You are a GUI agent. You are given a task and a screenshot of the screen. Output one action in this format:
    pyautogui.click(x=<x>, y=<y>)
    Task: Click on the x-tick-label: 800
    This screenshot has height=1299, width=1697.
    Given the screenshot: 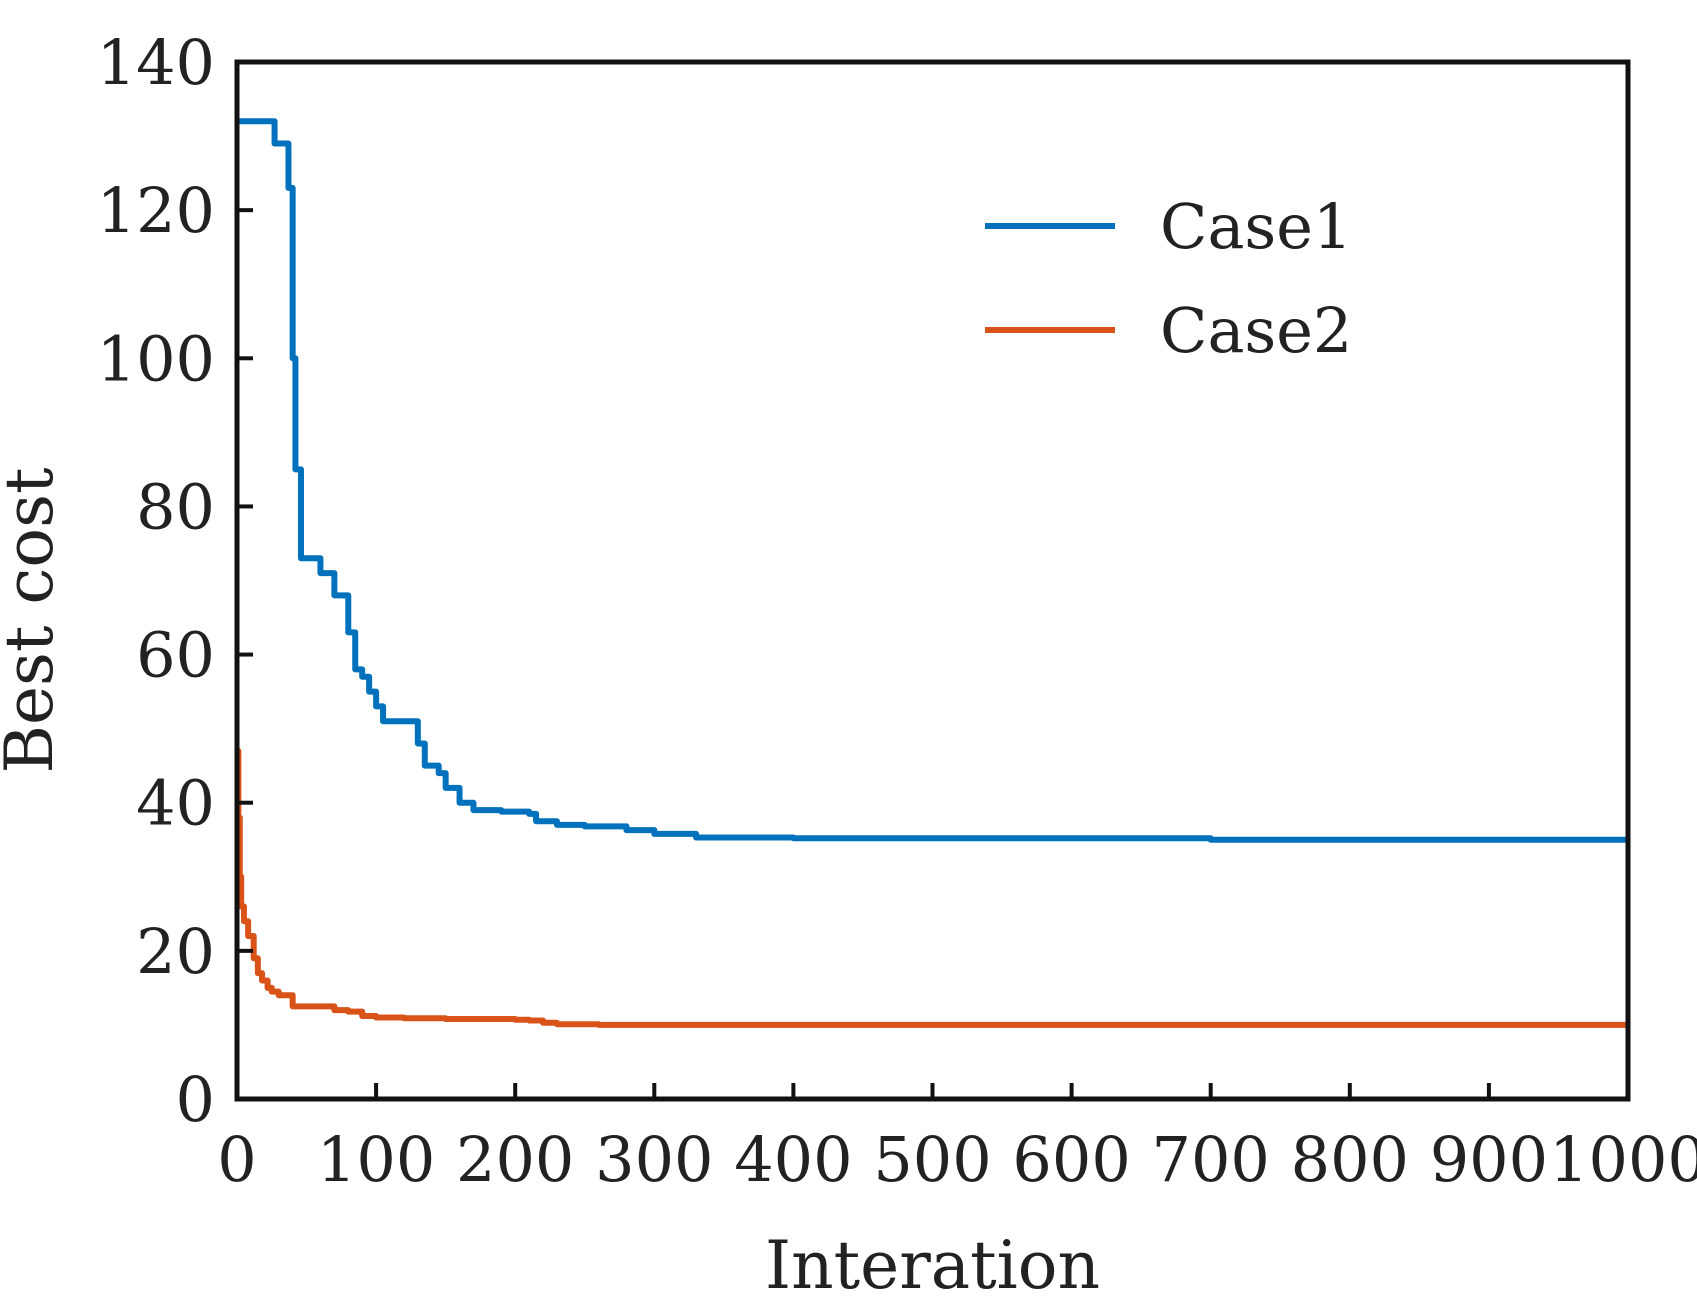 What is the action you would take?
    pyautogui.click(x=1350, y=1159)
    